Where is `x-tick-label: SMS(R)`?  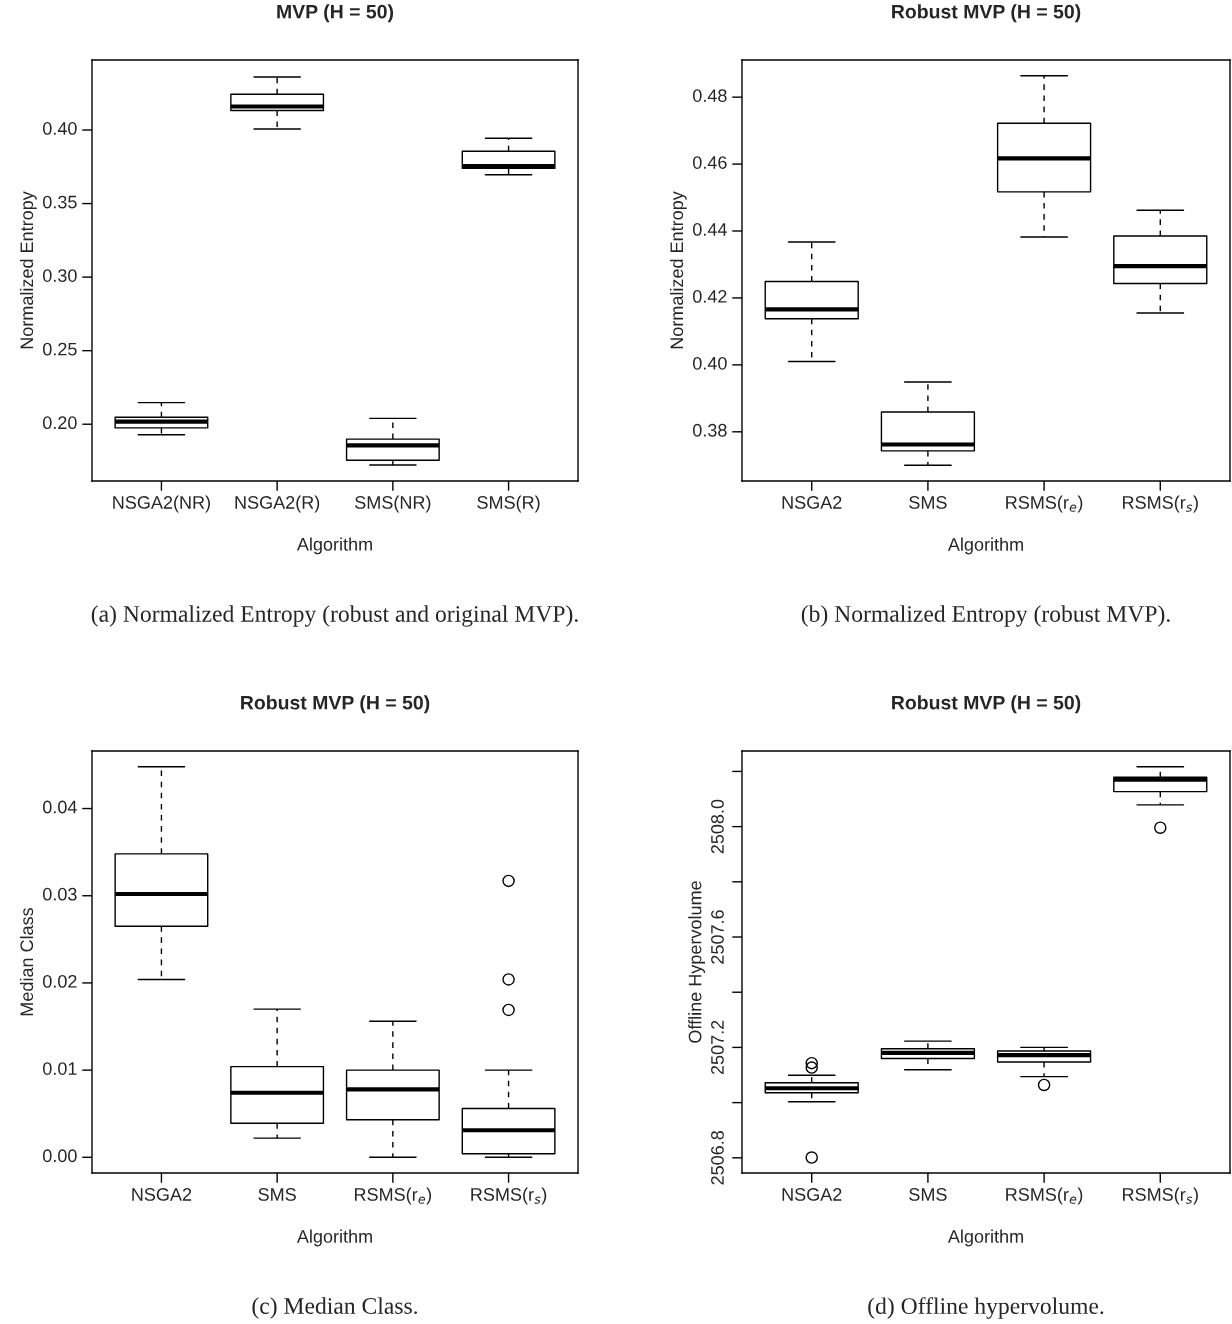
x-tick-label: SMS(R) is located at coordinates (508, 504).